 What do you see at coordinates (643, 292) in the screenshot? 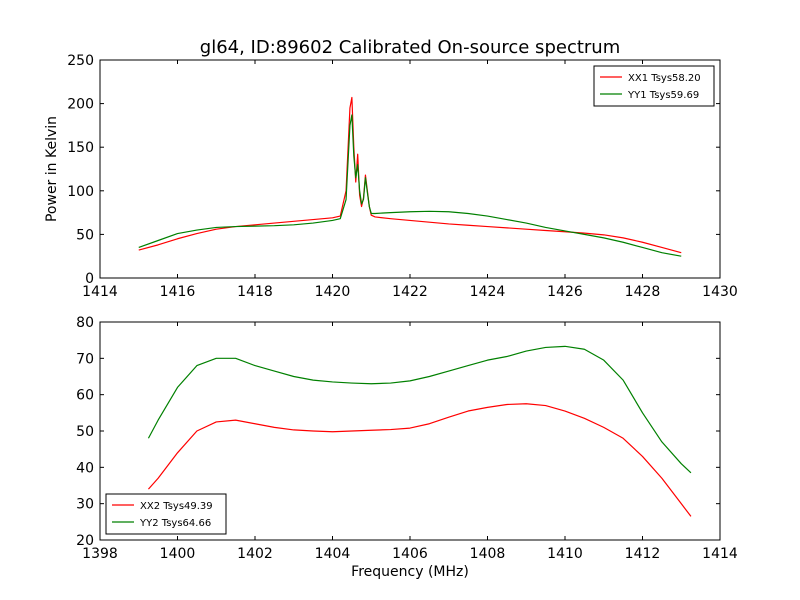
I see `x-tick-label-top: 1428` at bounding box center [643, 292].